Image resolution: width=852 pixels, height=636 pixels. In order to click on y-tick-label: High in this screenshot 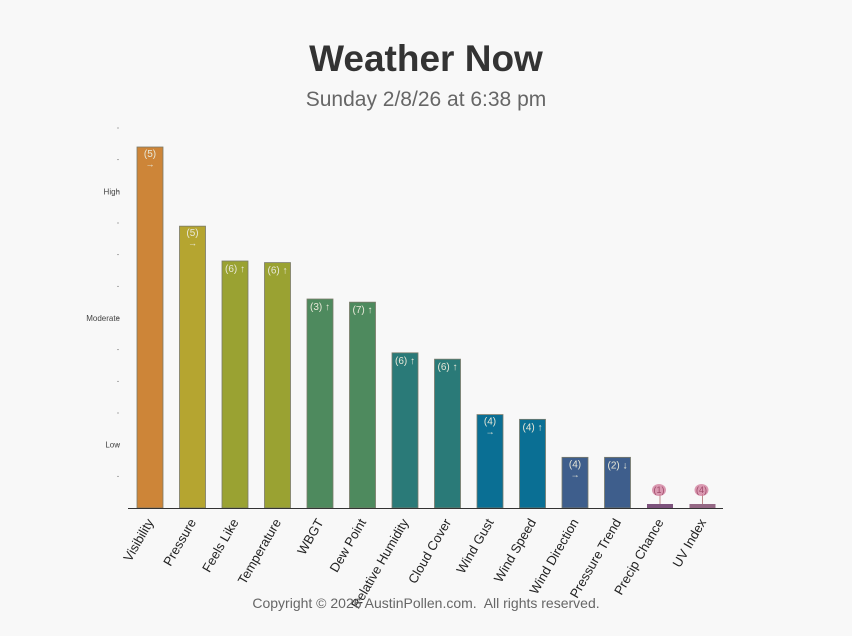, I will do `click(112, 191)`.